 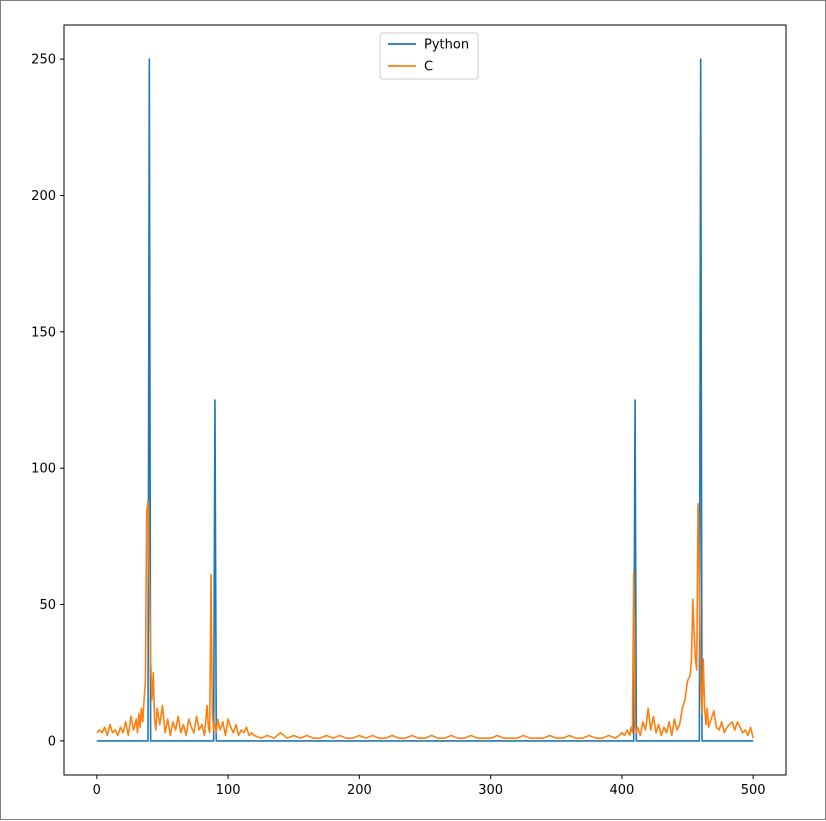 I want to click on y-tick-label: 50, so click(x=47, y=605).